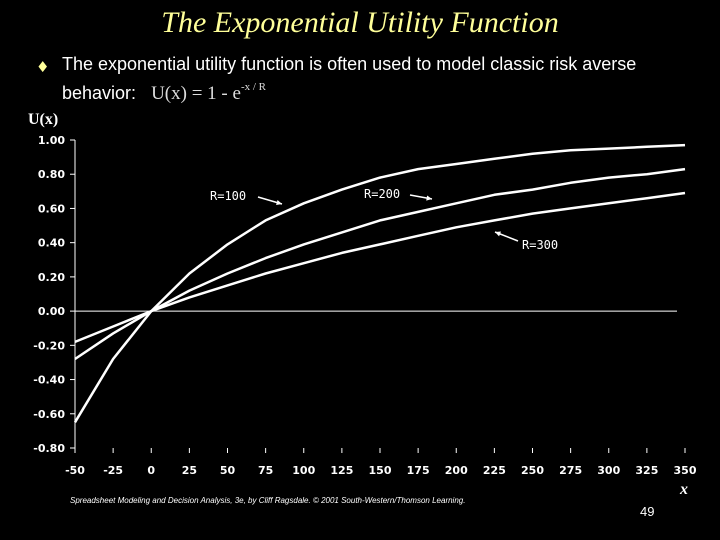 This screenshot has width=720, height=540. I want to click on y-axis-title: U(x), so click(43, 119).